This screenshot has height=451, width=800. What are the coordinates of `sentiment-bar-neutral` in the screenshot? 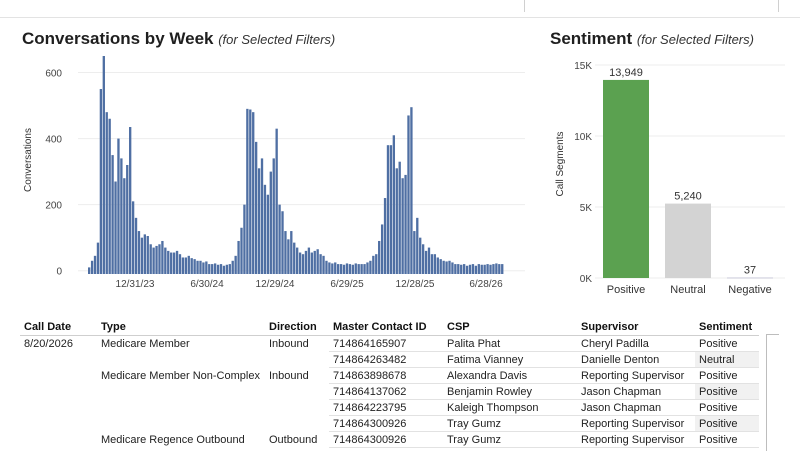 It's located at (688, 240).